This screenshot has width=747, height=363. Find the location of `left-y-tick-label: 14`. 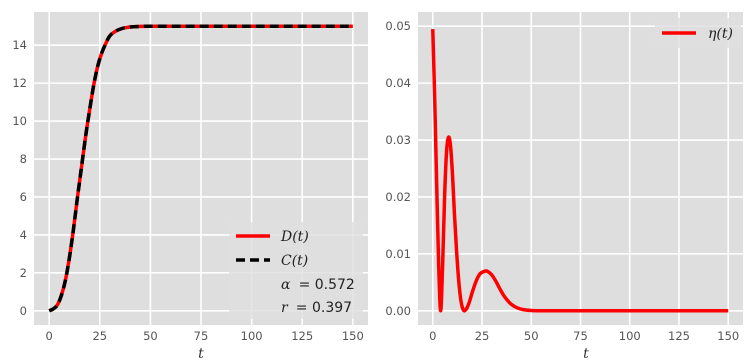

left-y-tick-label: 14 is located at coordinates (19, 45).